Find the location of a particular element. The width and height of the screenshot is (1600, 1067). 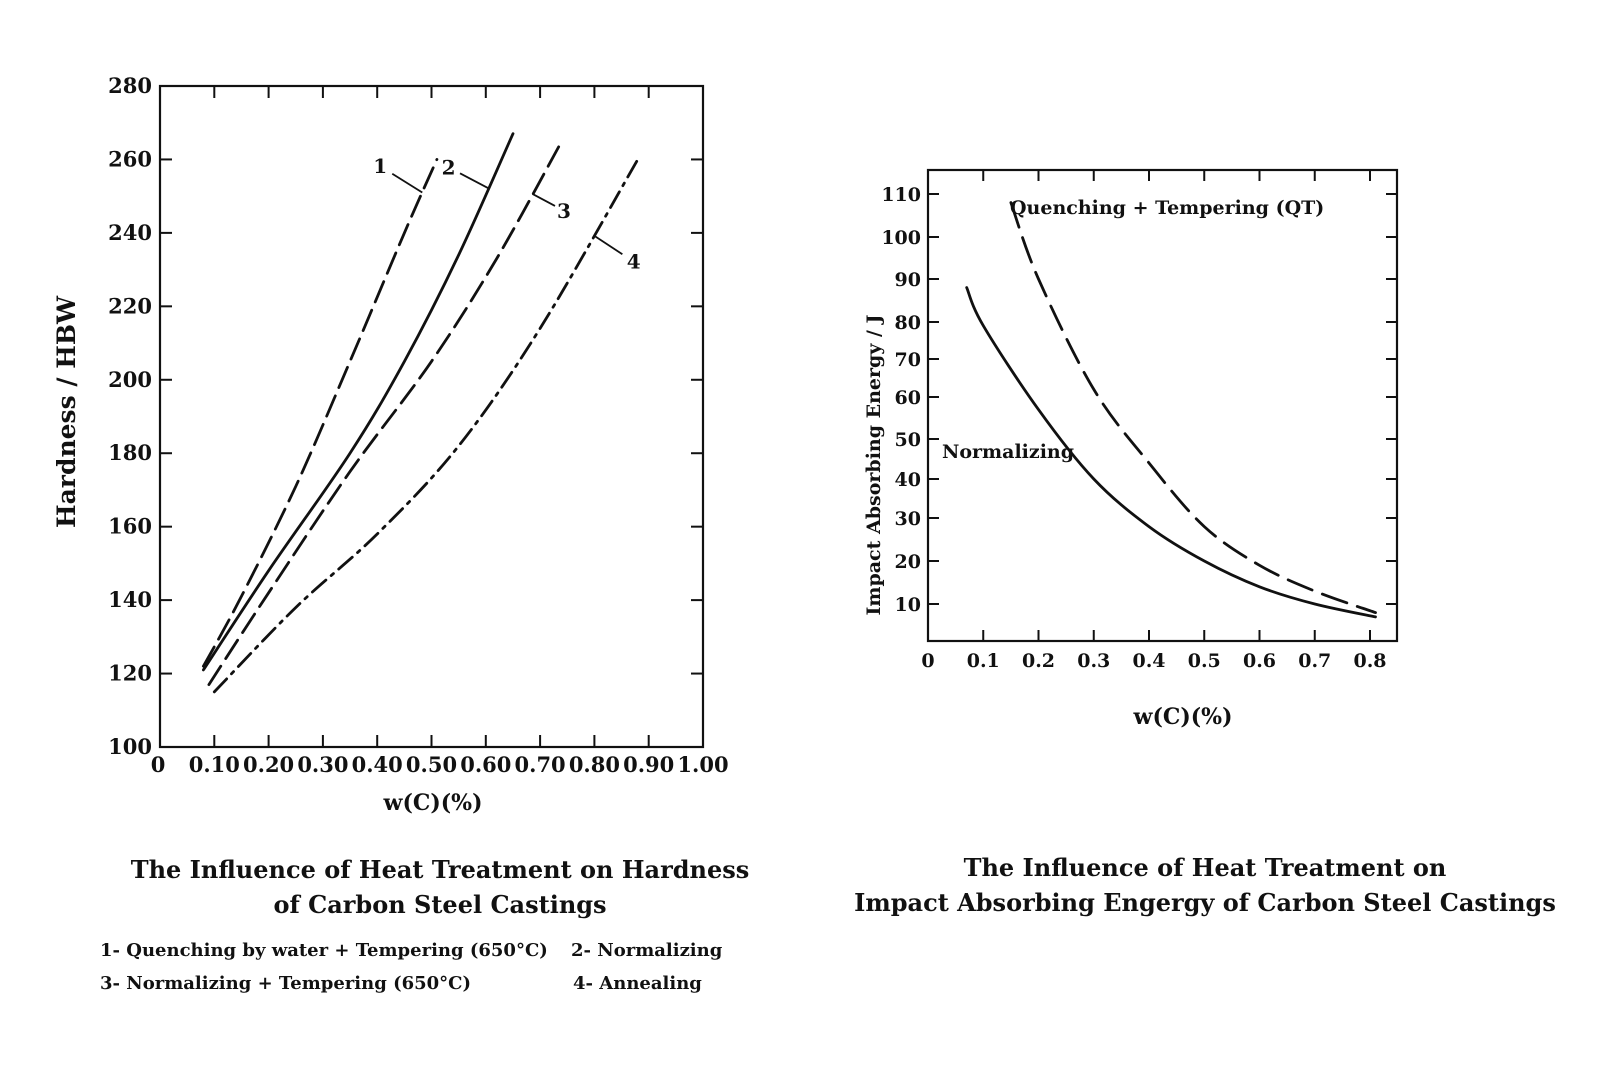

x-tick-label: 0.20 is located at coordinates (268, 764).